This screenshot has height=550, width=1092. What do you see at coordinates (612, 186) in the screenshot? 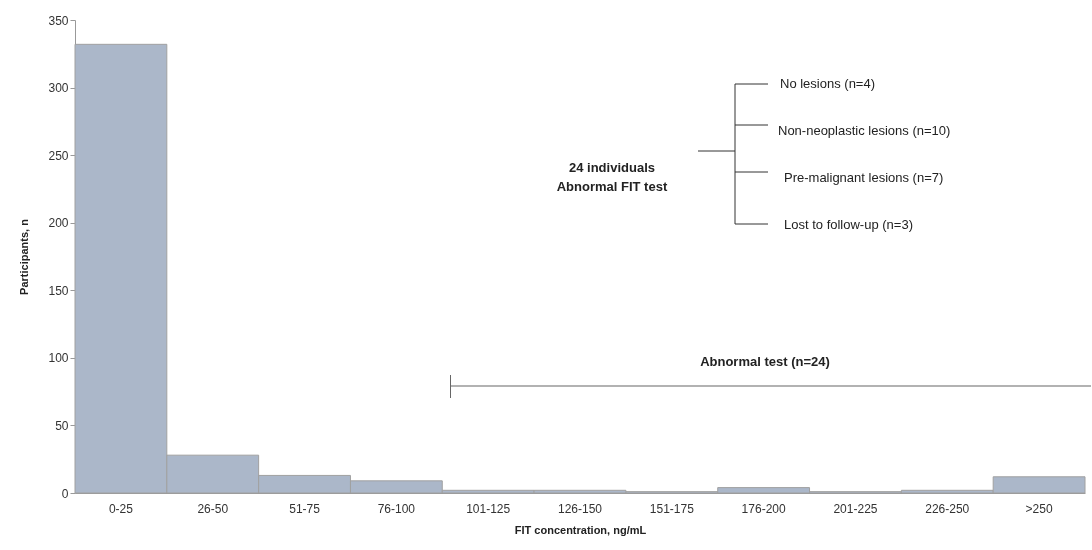
I see `annotation: Abnormal FIT test` at bounding box center [612, 186].